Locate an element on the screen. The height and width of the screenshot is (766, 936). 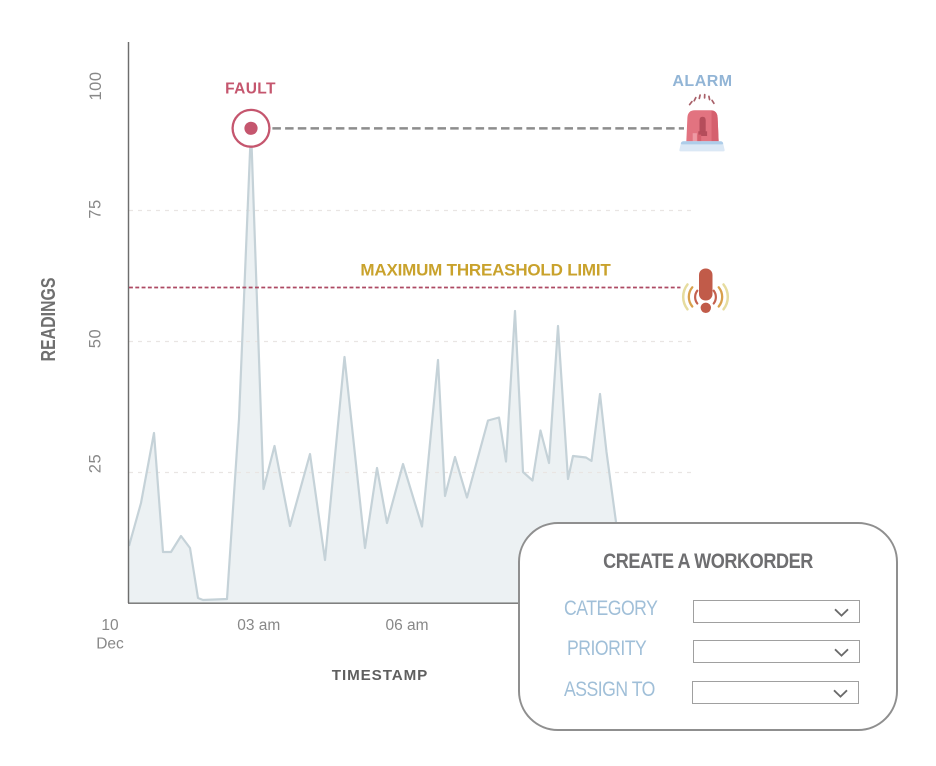
svg-text: 75 is located at coordinates (96, 208).